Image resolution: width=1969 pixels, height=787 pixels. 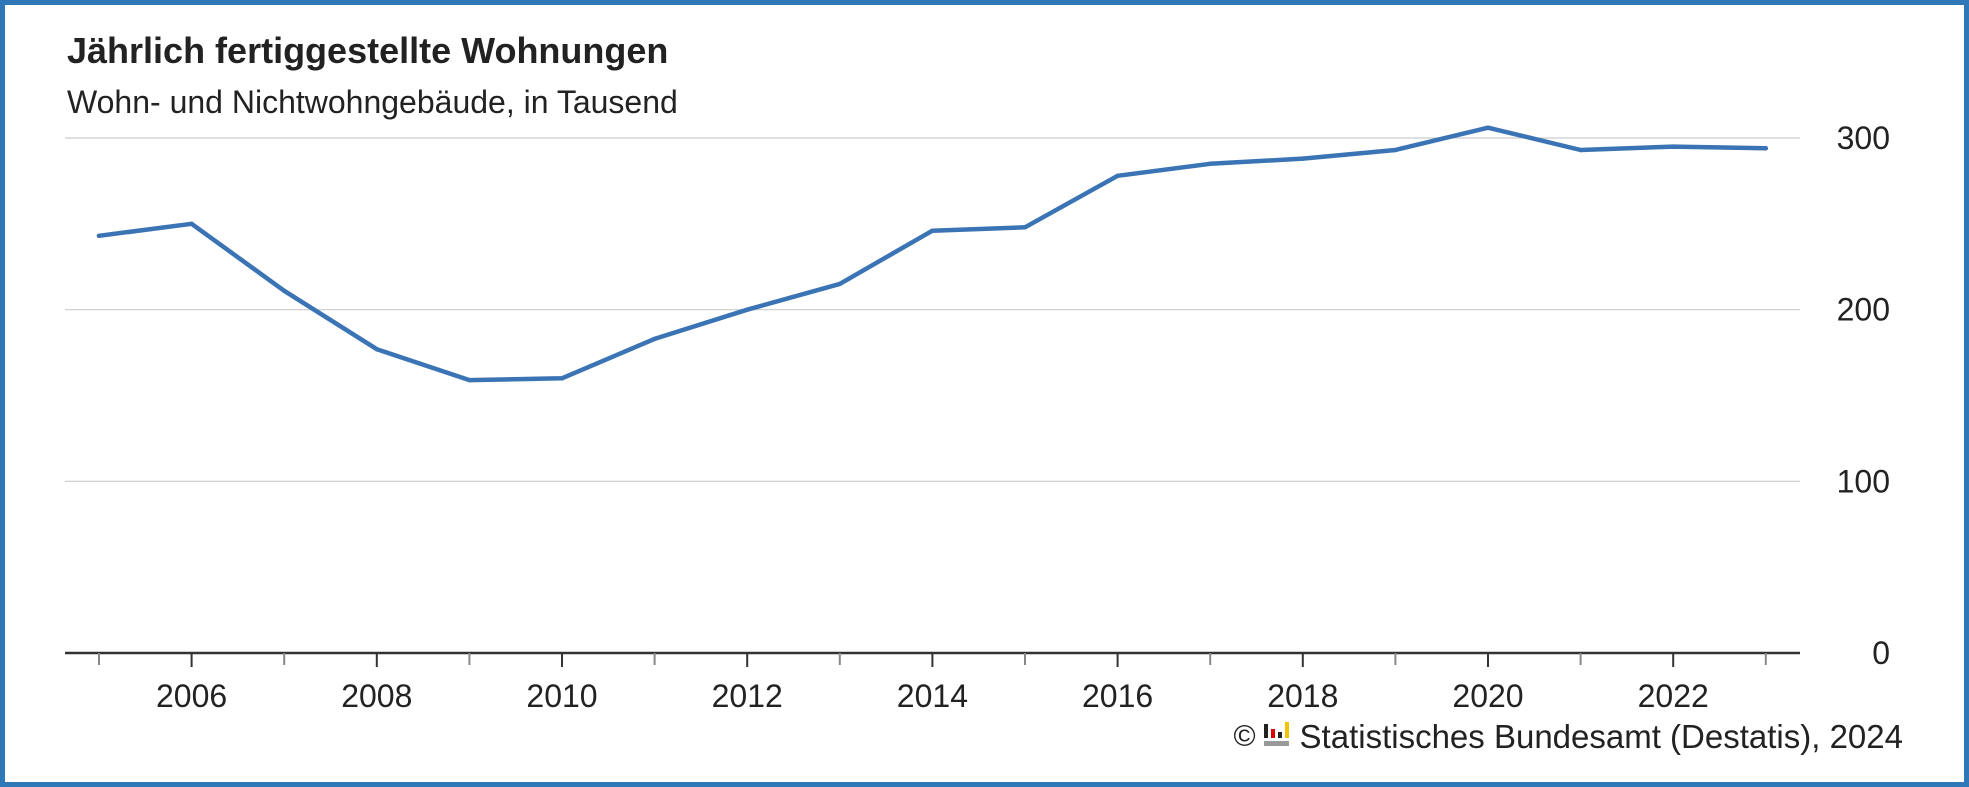 What do you see at coordinates (562, 378) in the screenshot?
I see `data-point-2010` at bounding box center [562, 378].